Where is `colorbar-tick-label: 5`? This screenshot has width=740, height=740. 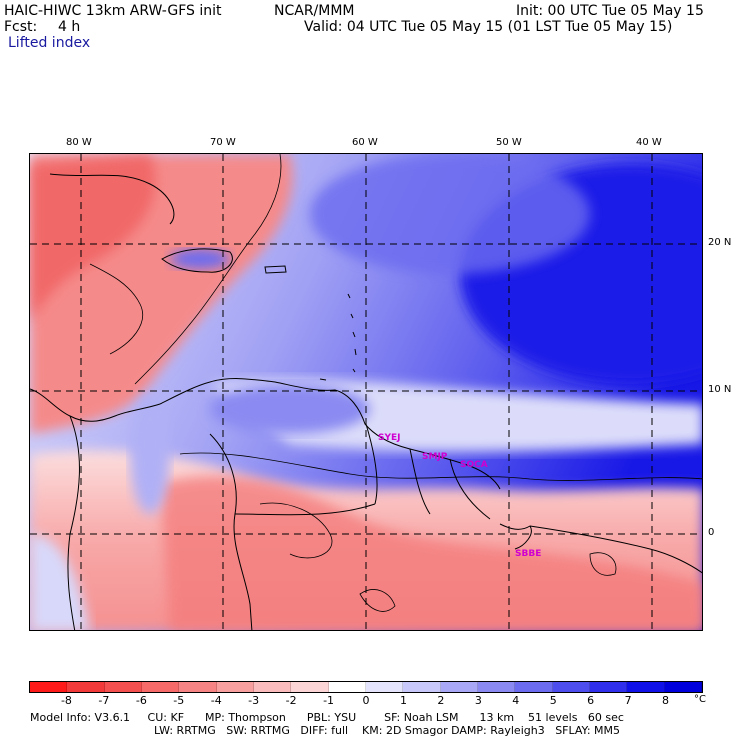 colorbar-tick-label: 5 is located at coordinates (553, 700).